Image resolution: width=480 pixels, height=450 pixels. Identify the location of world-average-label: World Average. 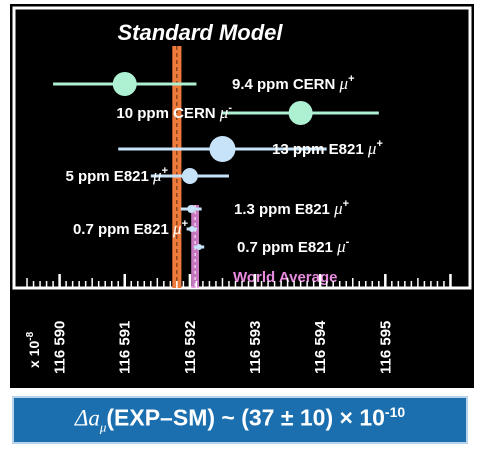
(285, 277).